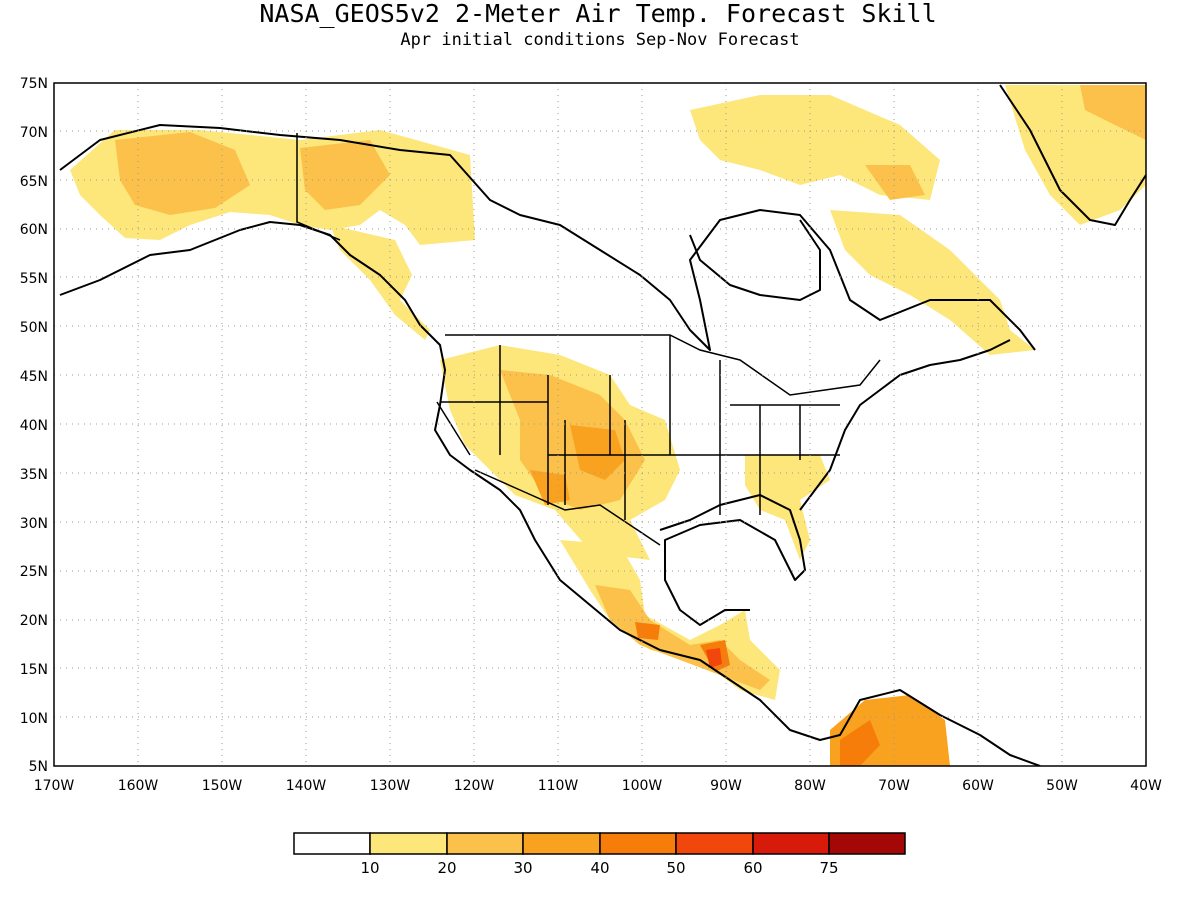 The height and width of the screenshot is (900, 1200). What do you see at coordinates (647, 631) in the screenshot?
I see `skill-region-oaxaca-high` at bounding box center [647, 631].